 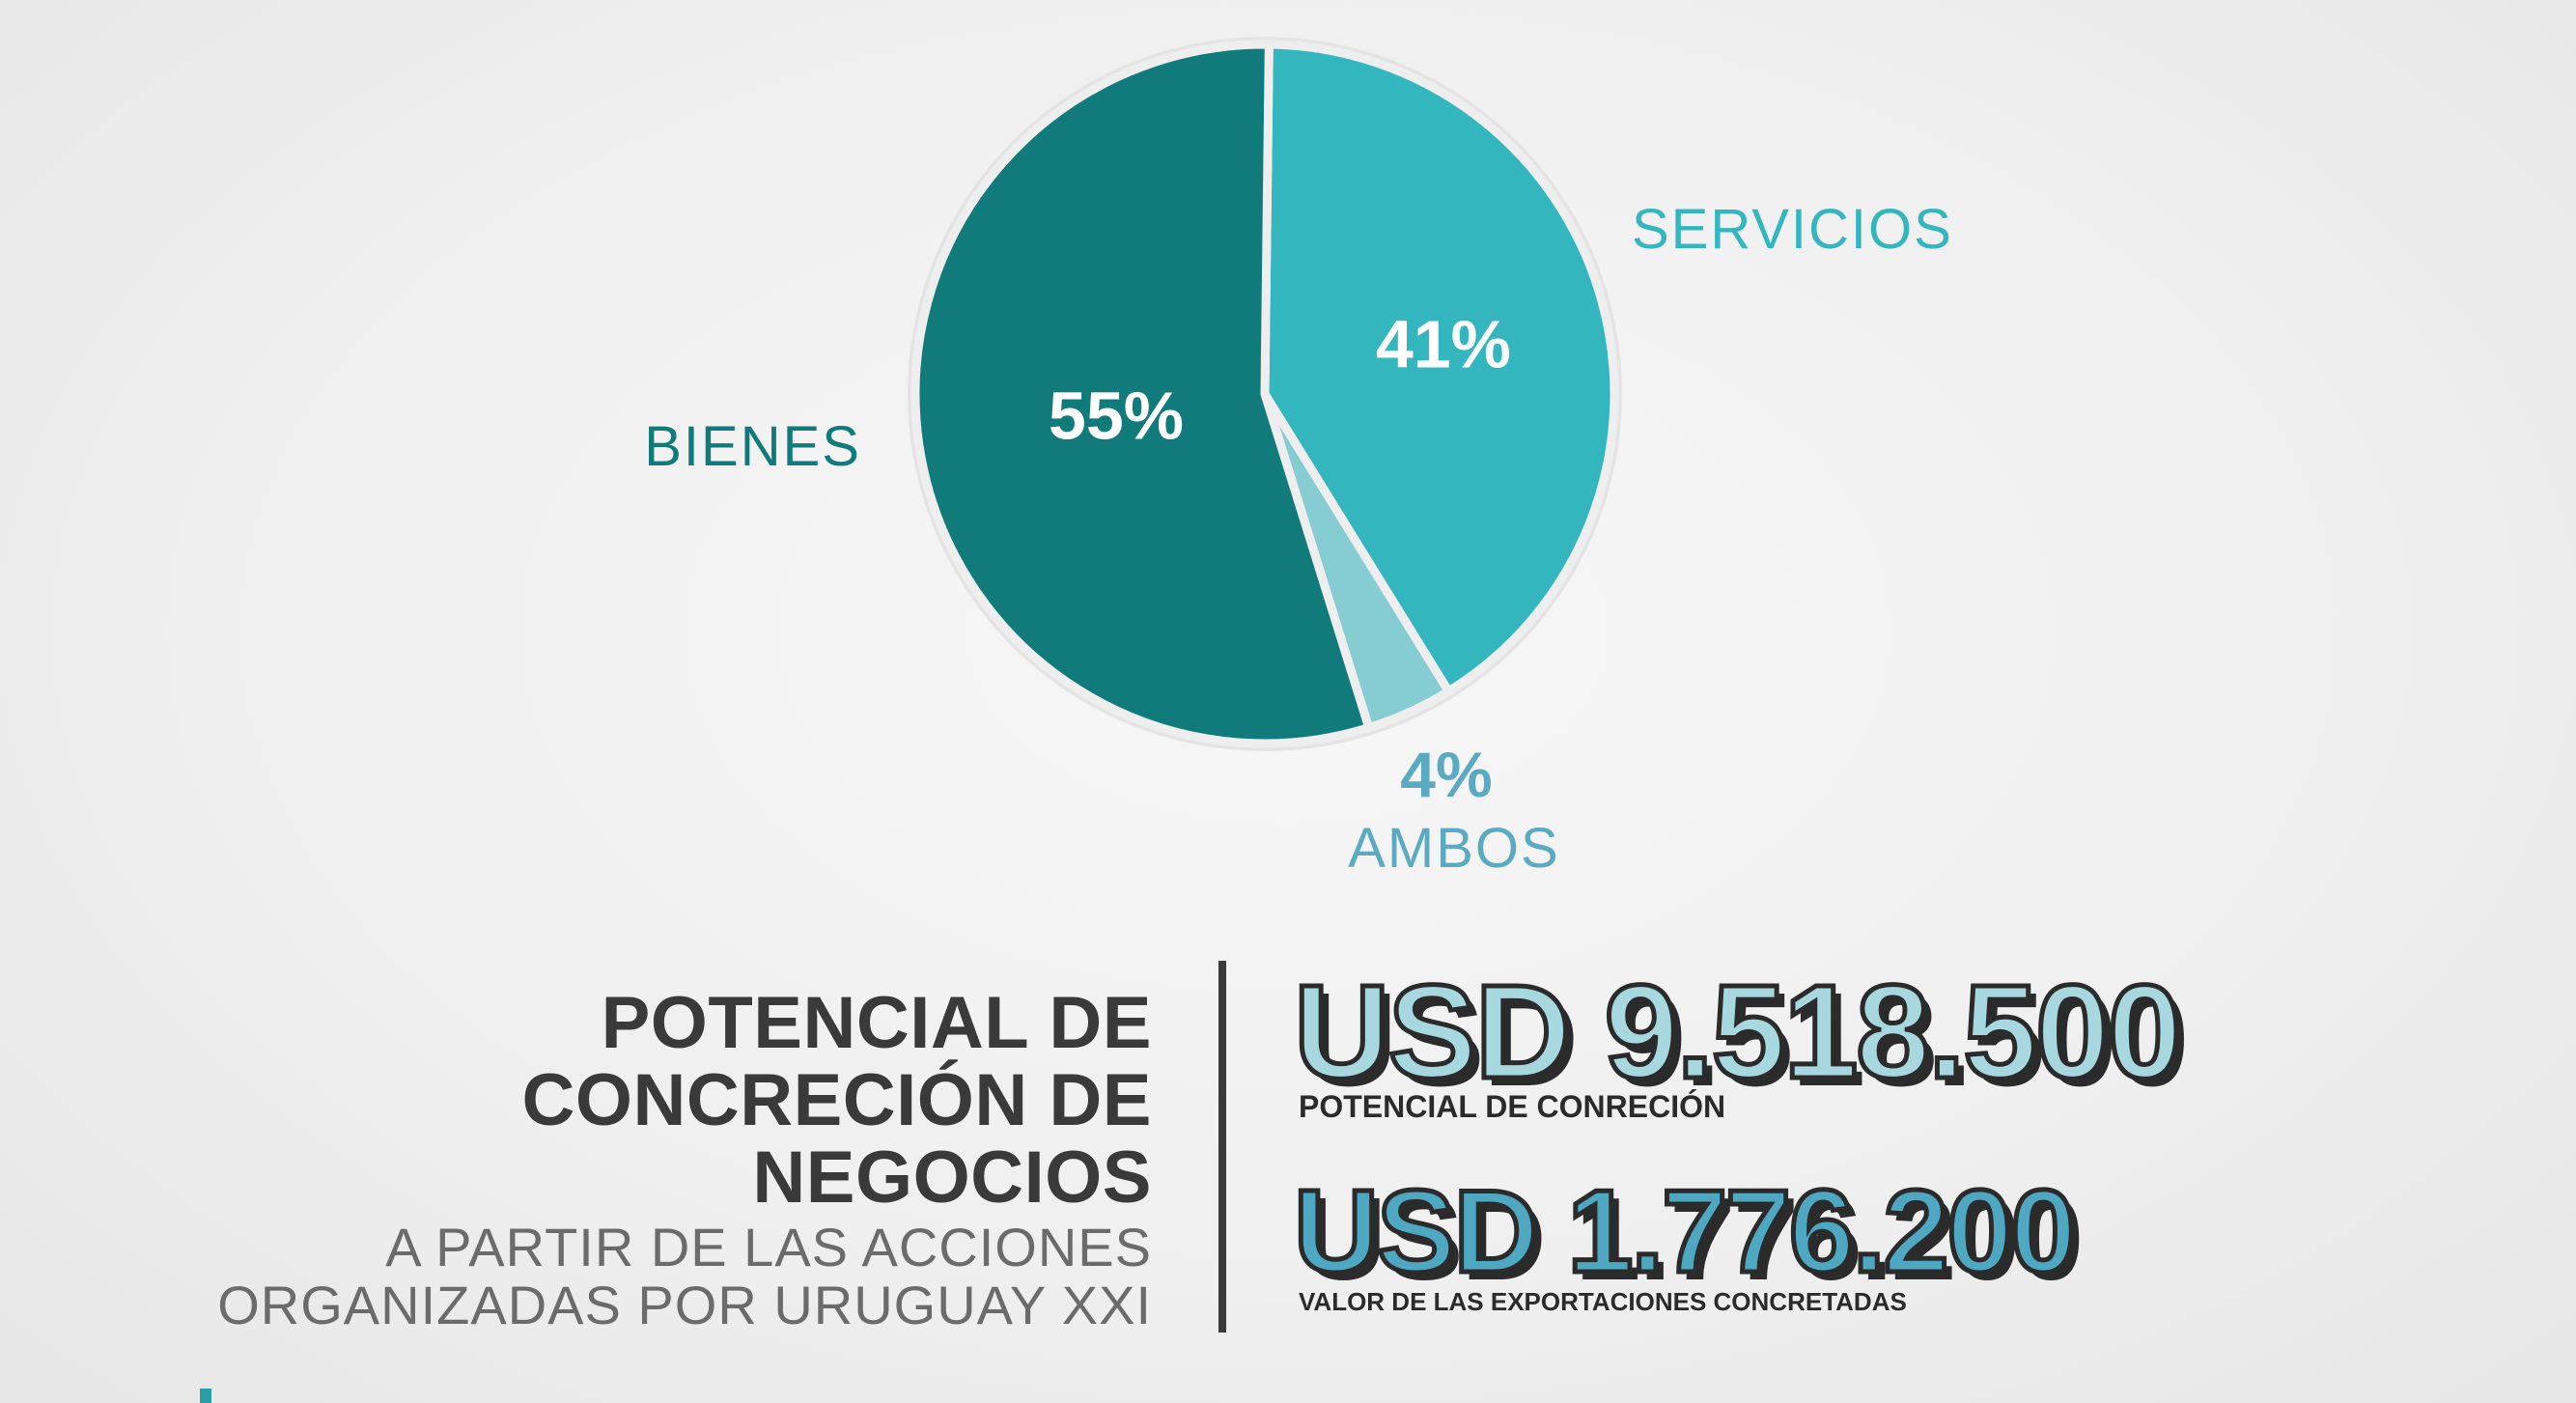 What do you see at coordinates (753, 447) in the screenshot?
I see `category-label-bienes: BIENES` at bounding box center [753, 447].